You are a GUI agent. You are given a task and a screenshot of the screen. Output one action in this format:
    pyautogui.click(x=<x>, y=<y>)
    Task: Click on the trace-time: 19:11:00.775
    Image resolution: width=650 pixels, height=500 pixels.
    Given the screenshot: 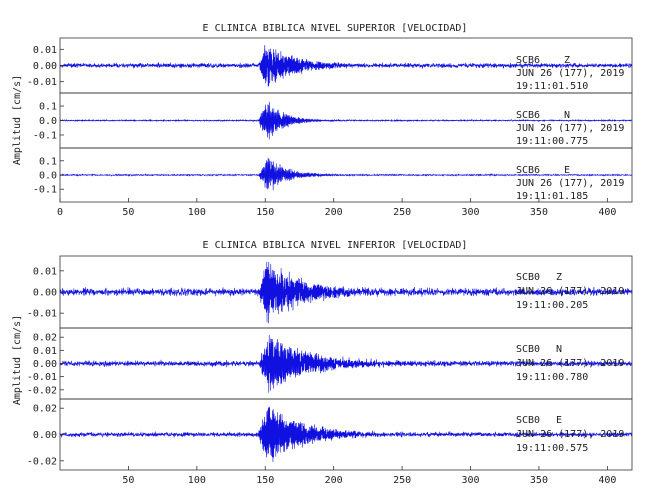 What is the action you would take?
    pyautogui.click(x=552, y=141)
    